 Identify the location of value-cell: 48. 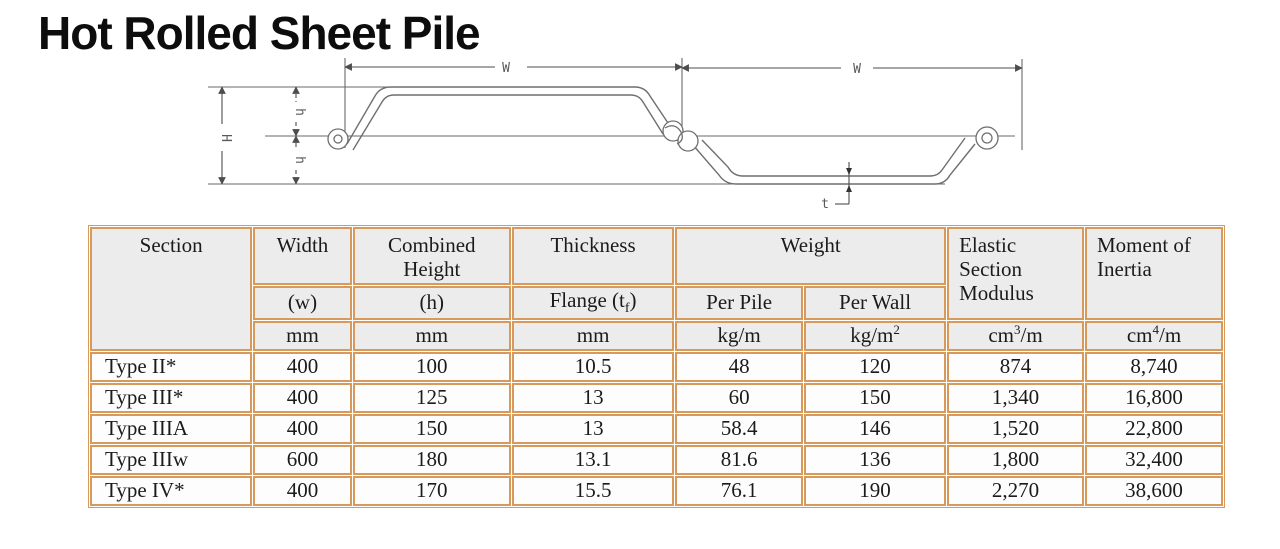
(739, 366).